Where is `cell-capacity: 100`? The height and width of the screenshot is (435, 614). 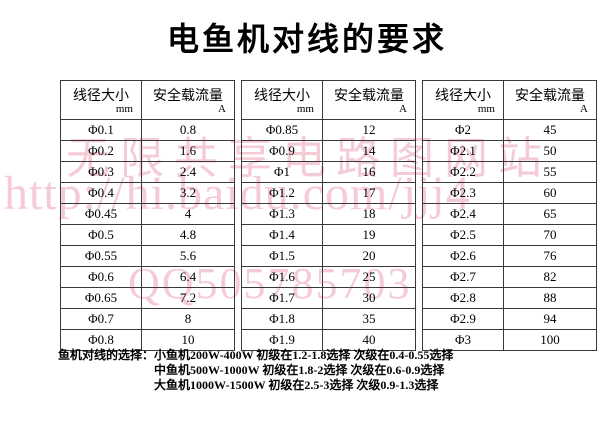 cell-capacity: 100 is located at coordinates (550, 340).